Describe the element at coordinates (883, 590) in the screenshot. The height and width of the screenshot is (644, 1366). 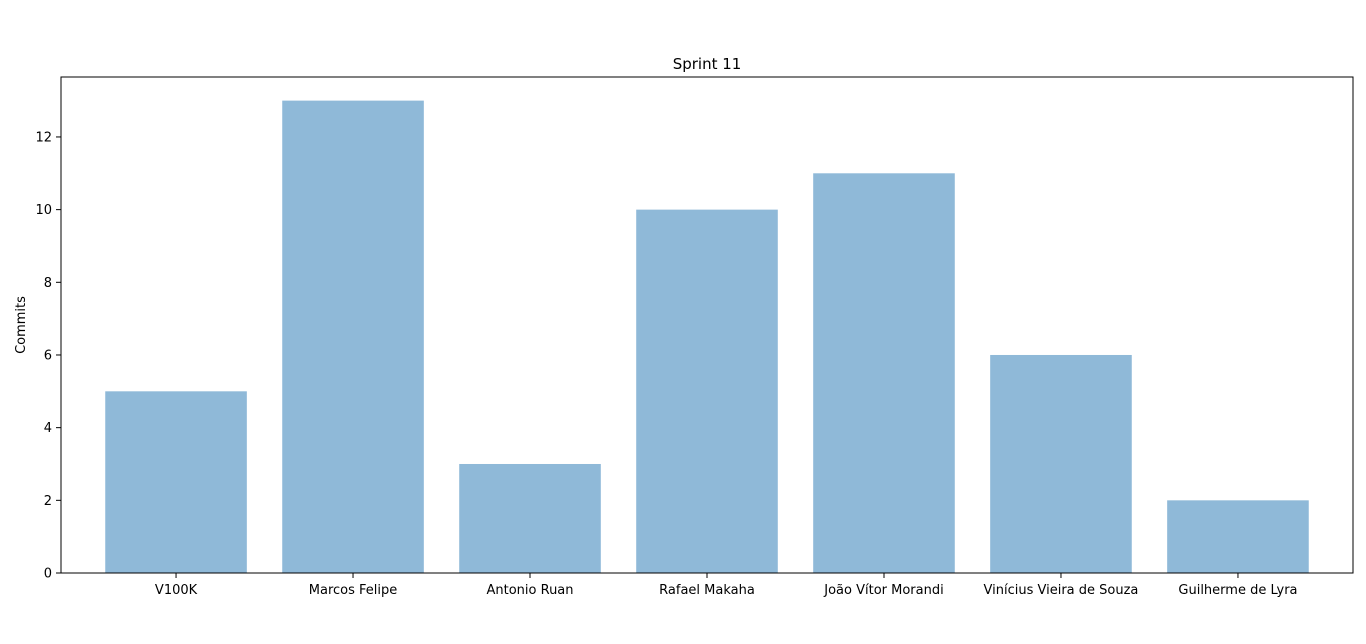
I see `x-tick-label: João Vítor Morandi` at that location.